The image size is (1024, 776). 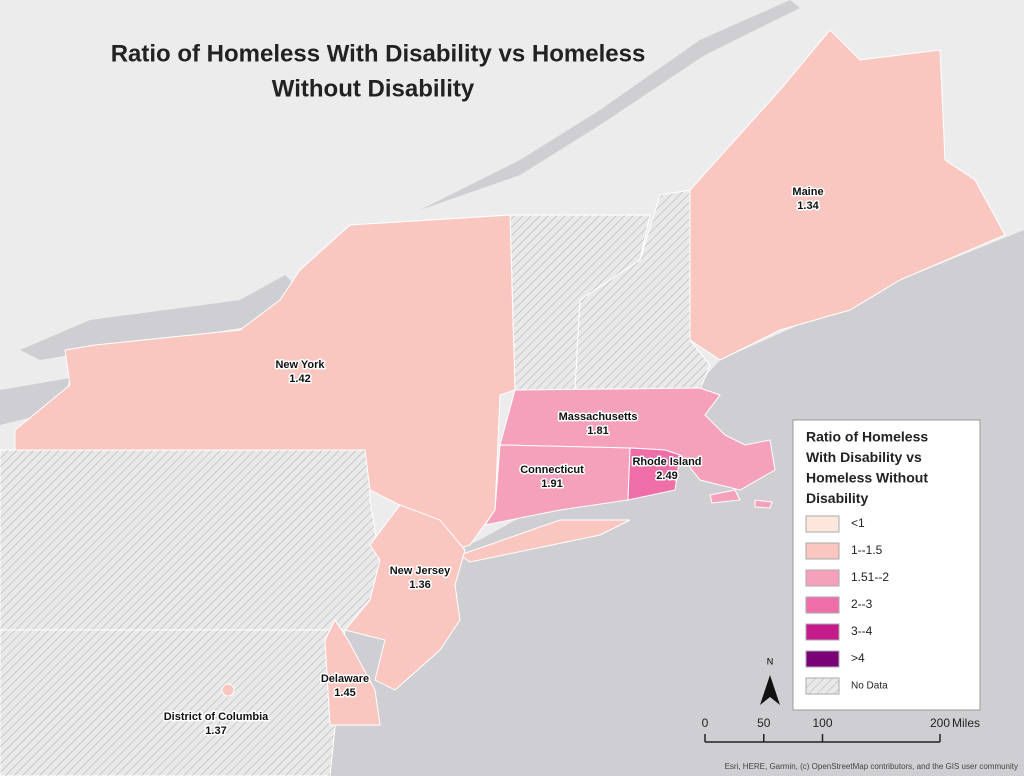 What do you see at coordinates (837, 498) in the screenshot?
I see `legend-title: Disability` at bounding box center [837, 498].